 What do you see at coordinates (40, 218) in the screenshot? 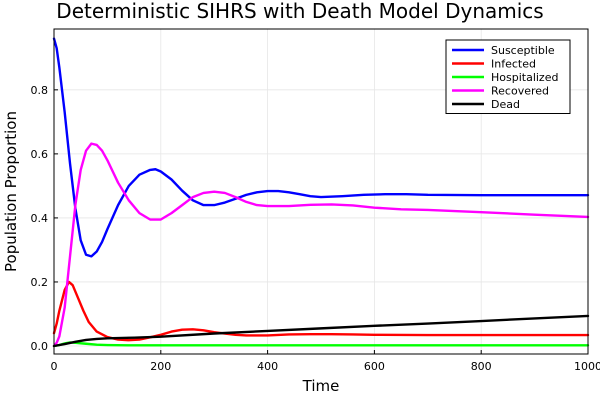
I see `y-tick-label: 0.4` at bounding box center [40, 218].